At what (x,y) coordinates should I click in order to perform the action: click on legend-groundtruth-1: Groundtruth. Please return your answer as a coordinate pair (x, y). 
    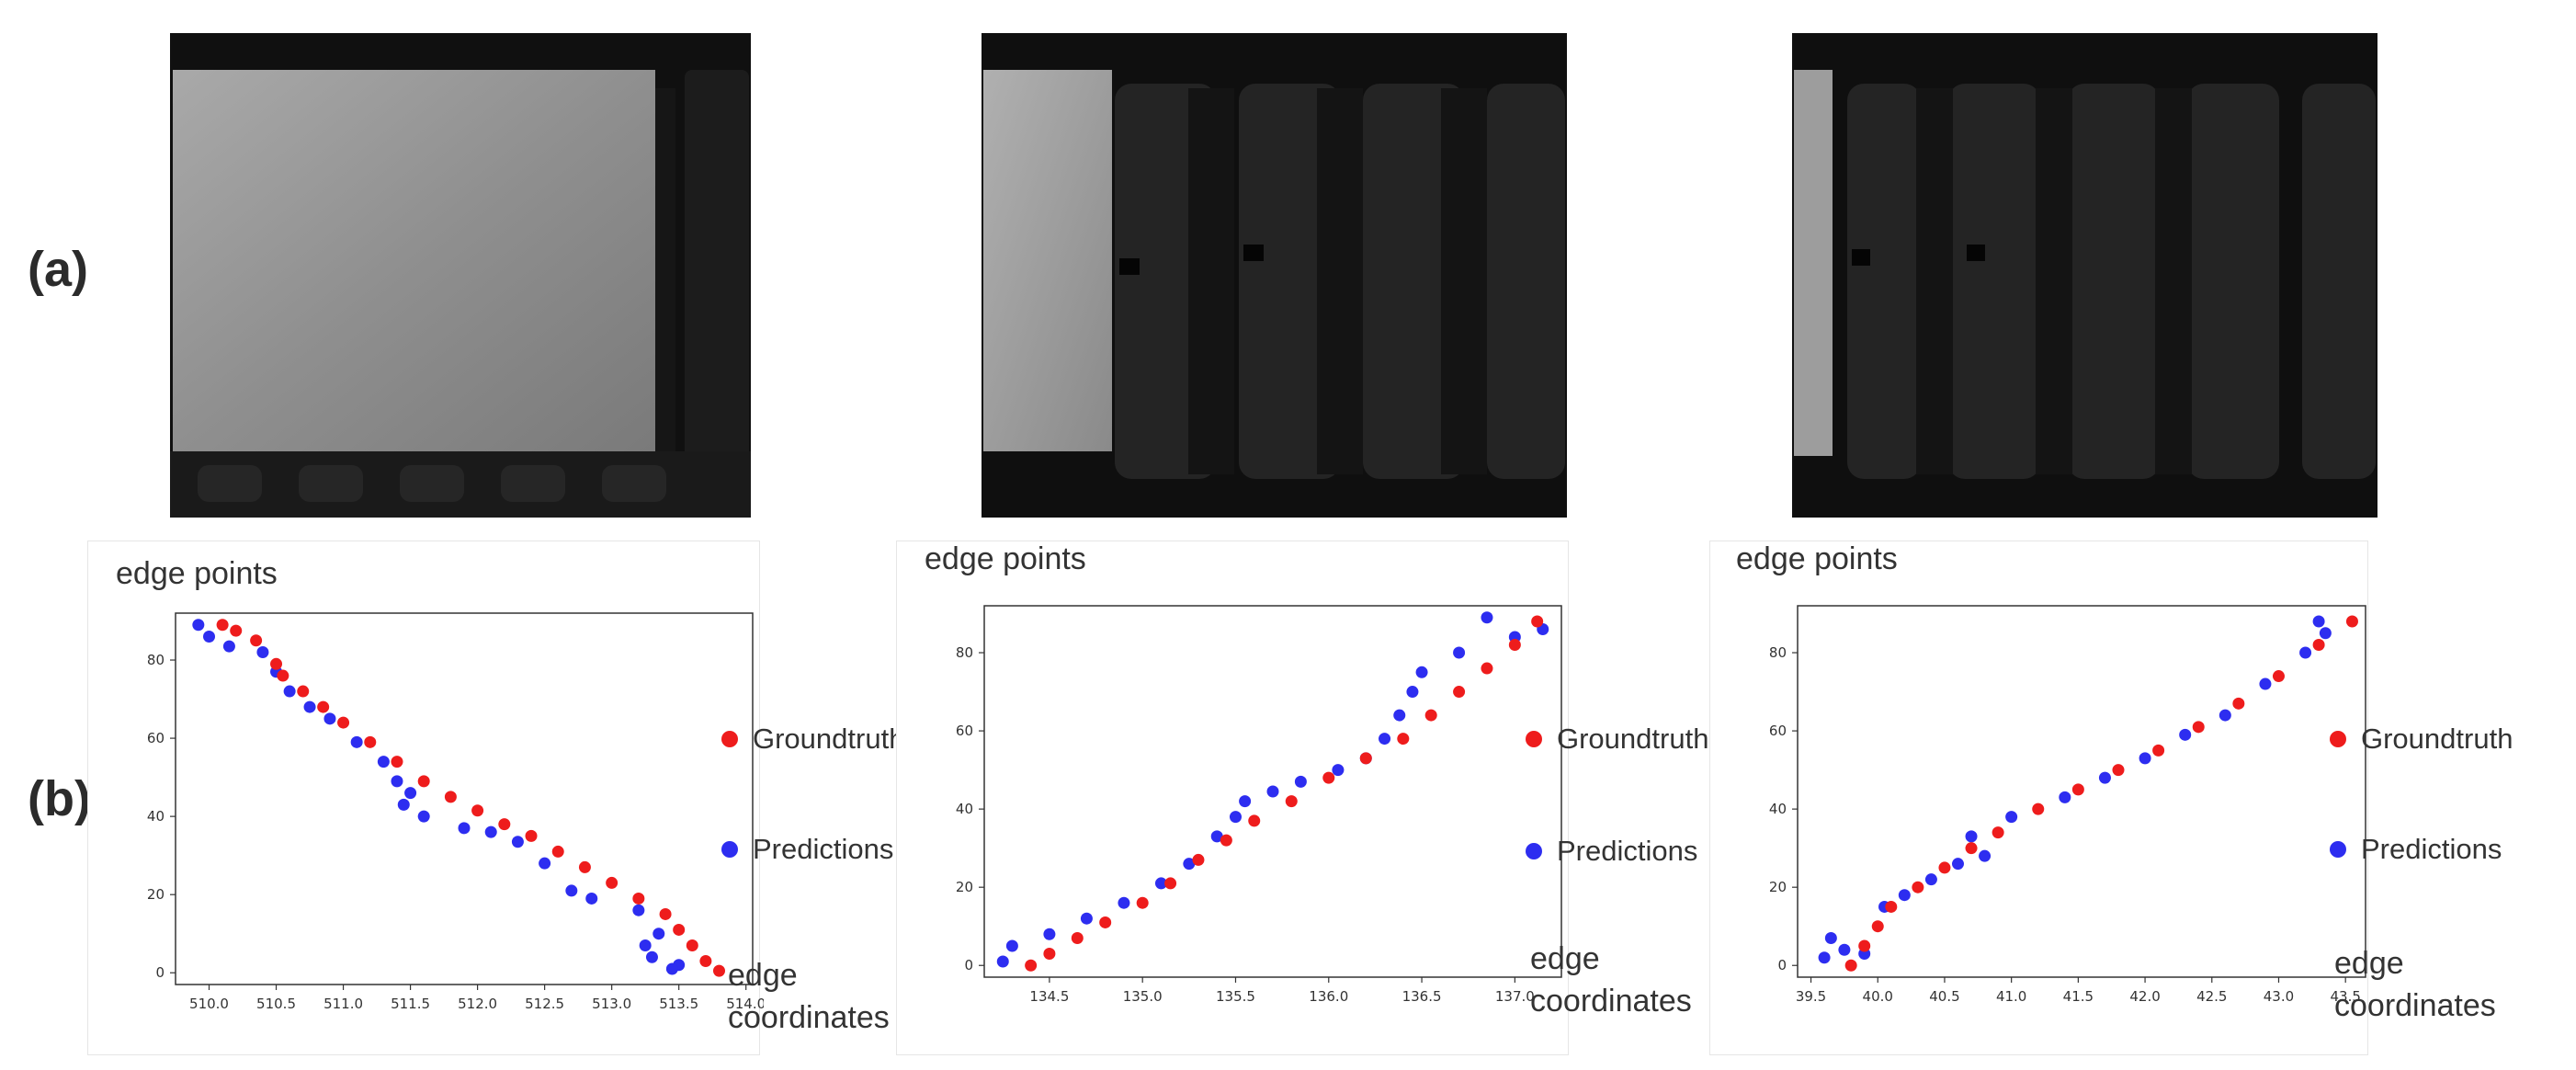
    Looking at the image, I should click on (812, 739).